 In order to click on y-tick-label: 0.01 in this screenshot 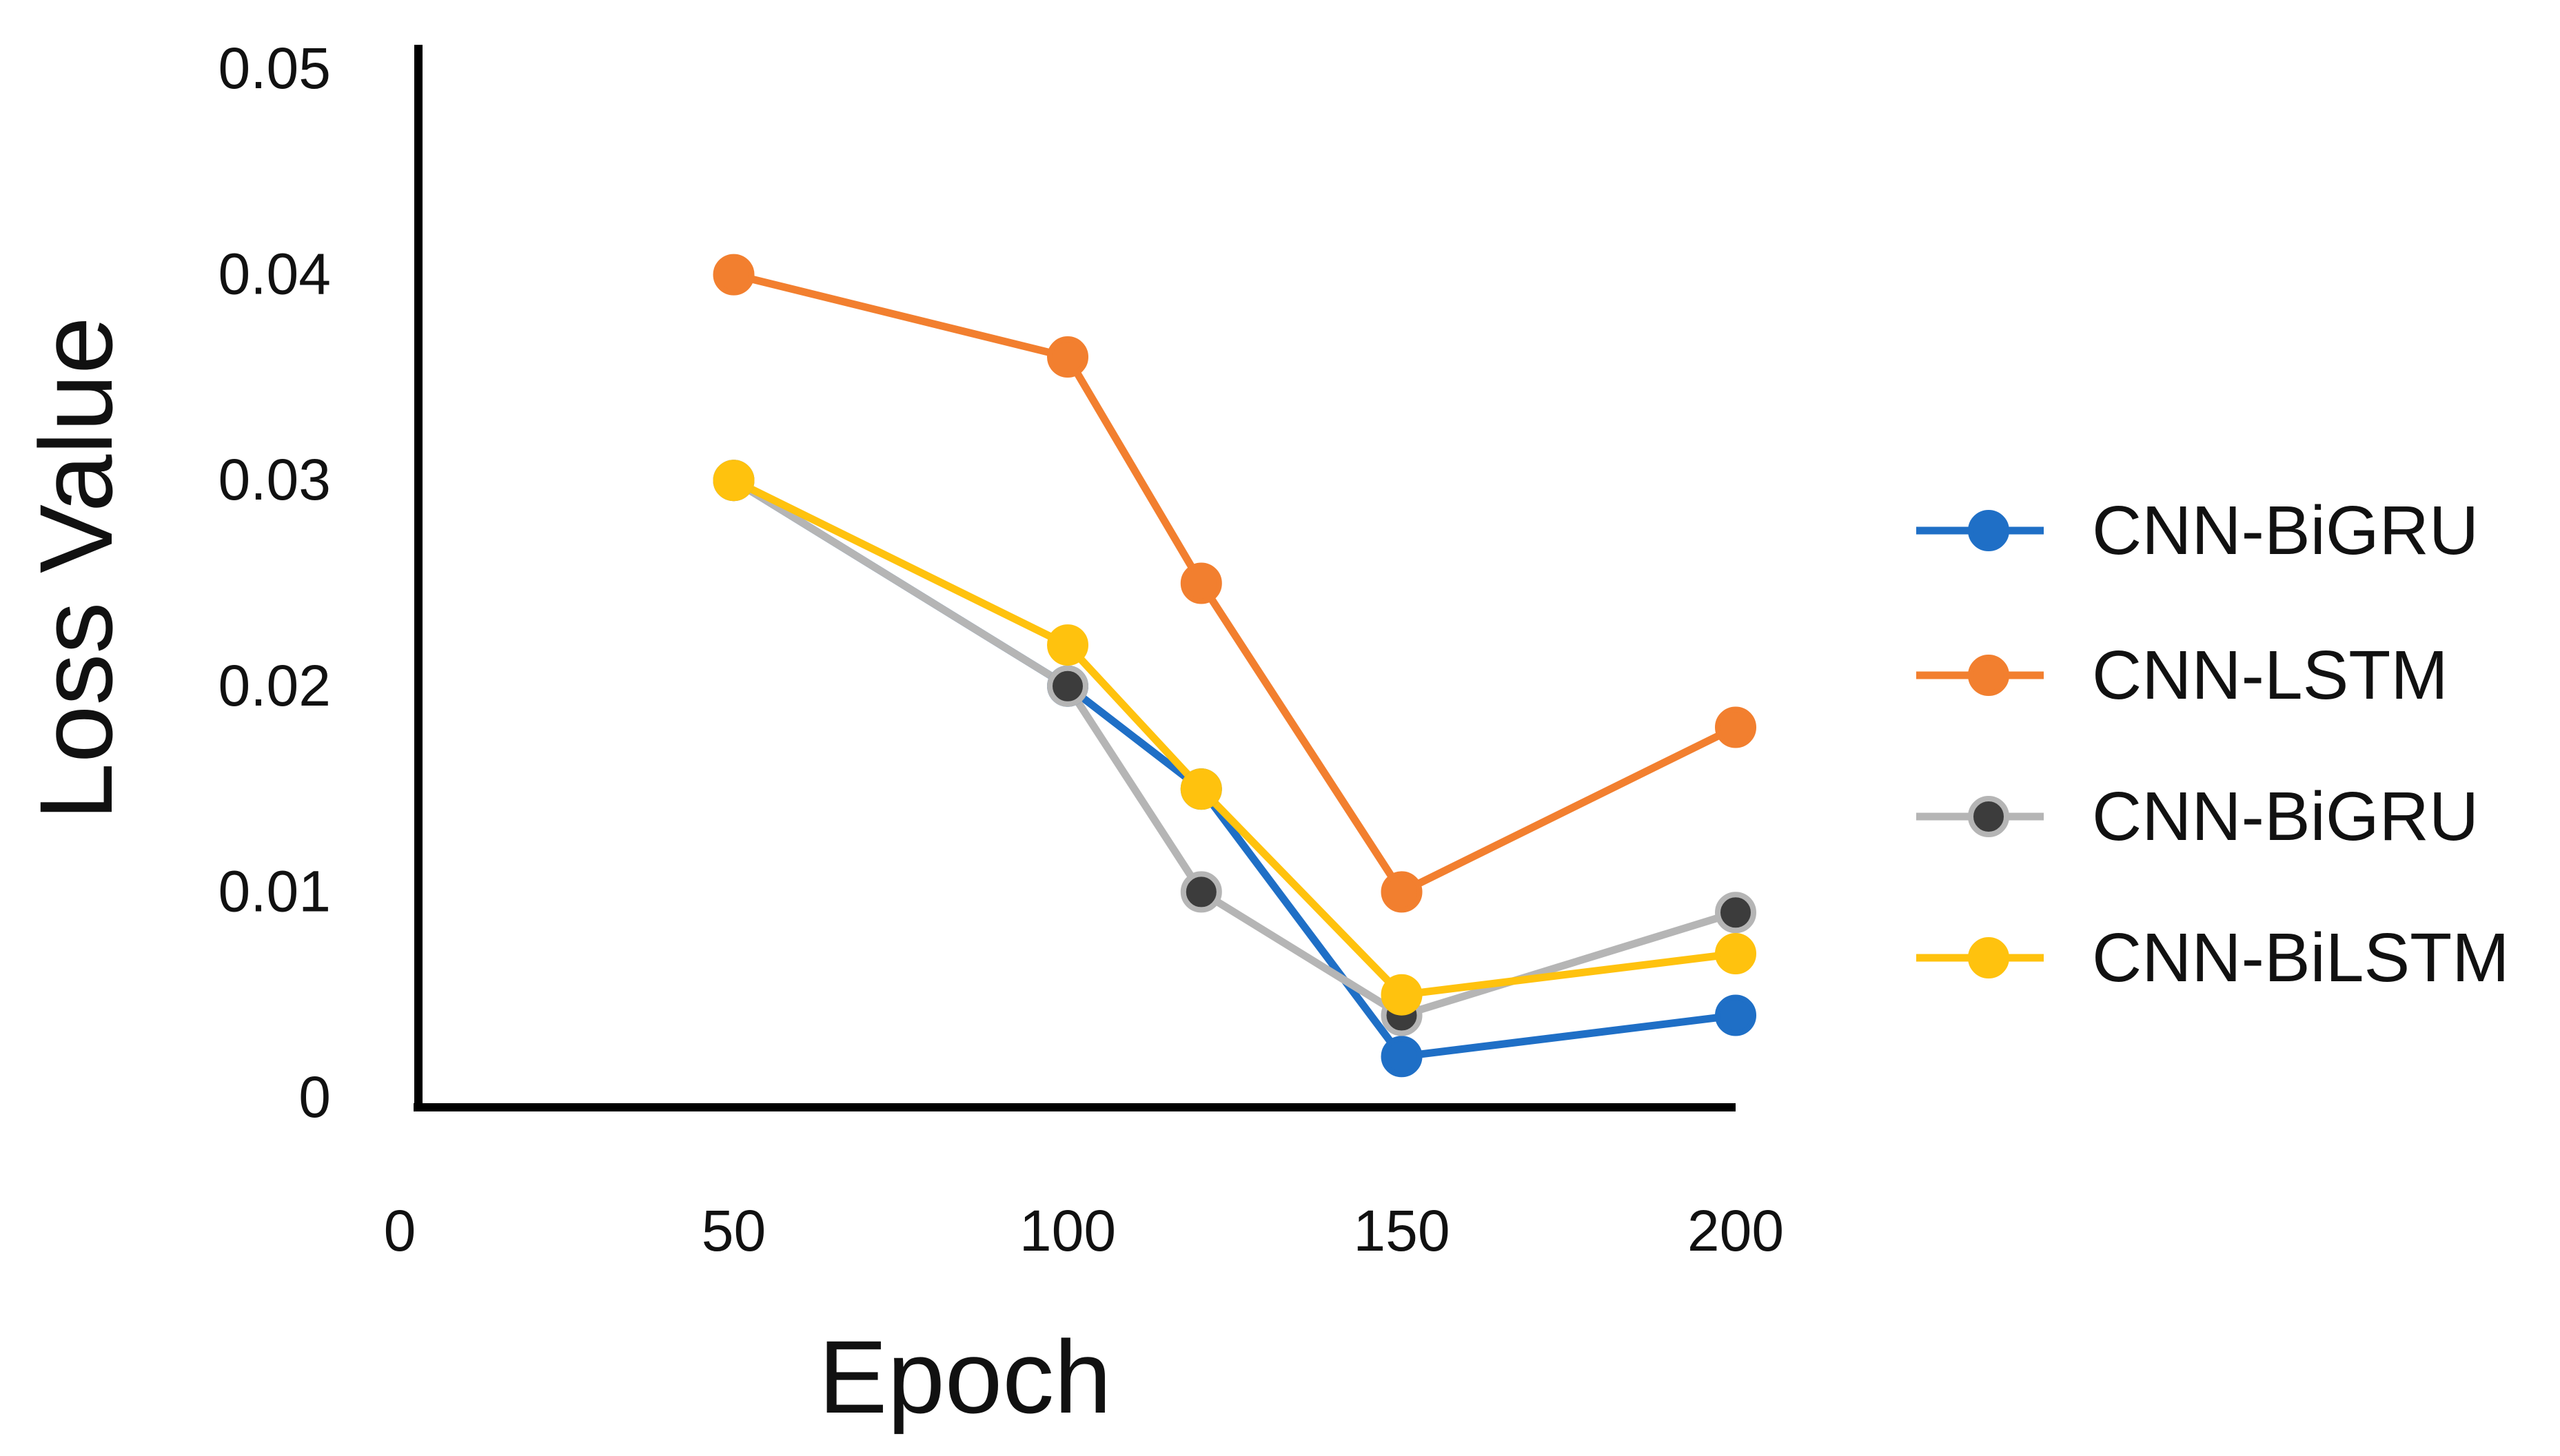, I will do `click(275, 891)`.